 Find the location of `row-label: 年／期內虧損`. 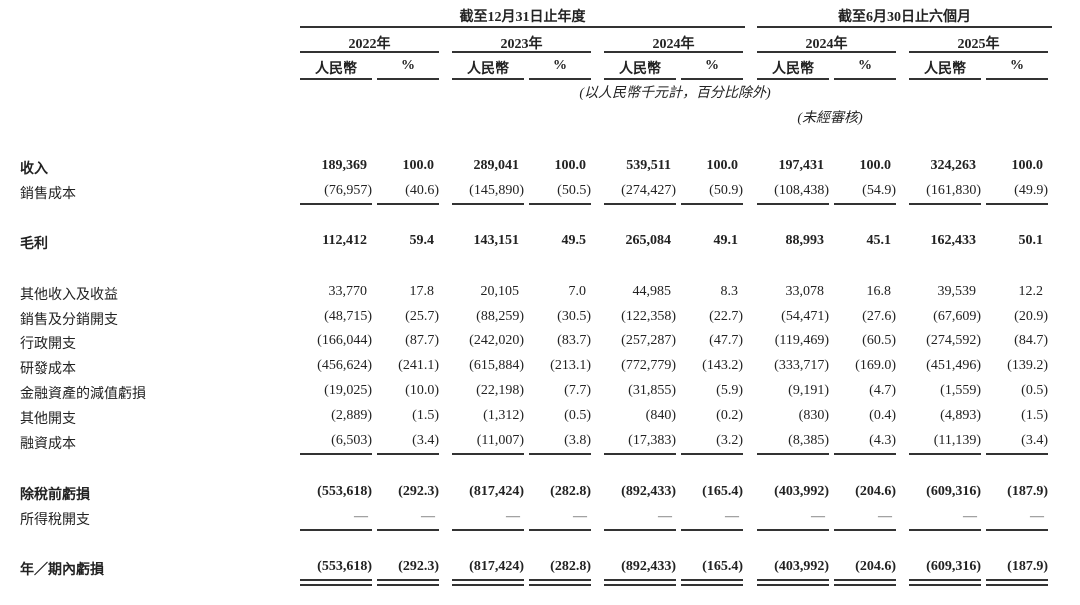

row-label: 年／期內虧損 is located at coordinates (62, 570).